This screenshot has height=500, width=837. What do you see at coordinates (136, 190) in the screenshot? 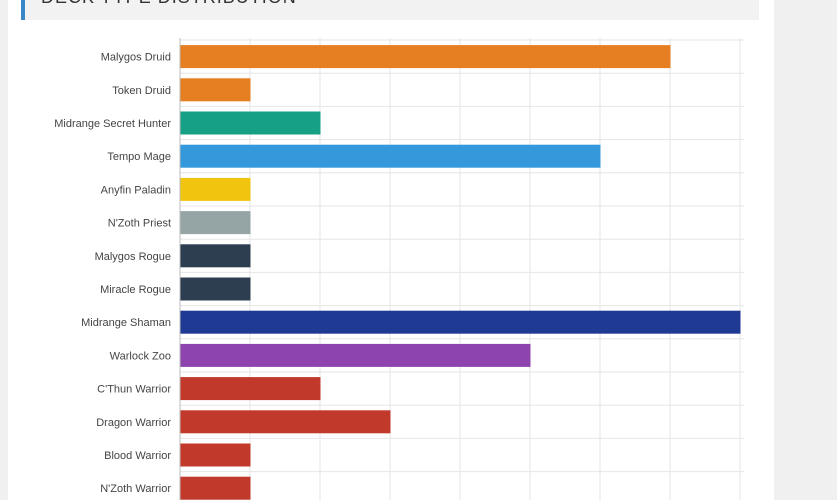
I see `category-label: Anyfin Paladin` at bounding box center [136, 190].